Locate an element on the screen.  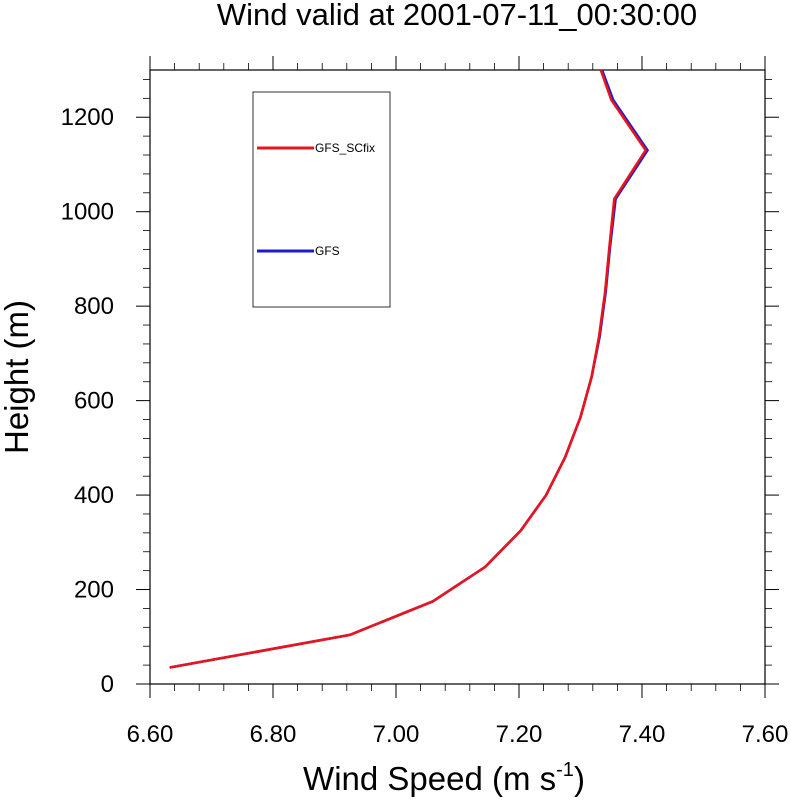
y-tick-label: 1000 is located at coordinates (87, 212).